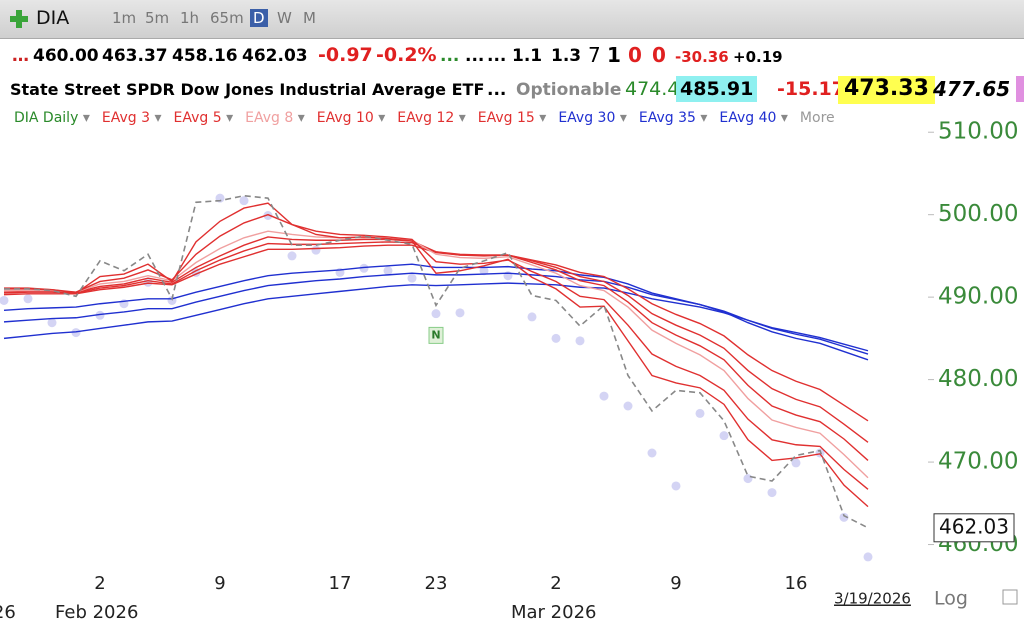 Image resolution: width=1024 pixels, height=630 pixels. What do you see at coordinates (52, 118) in the screenshot?
I see `legend-entry: DIA Daily` at bounding box center [52, 118].